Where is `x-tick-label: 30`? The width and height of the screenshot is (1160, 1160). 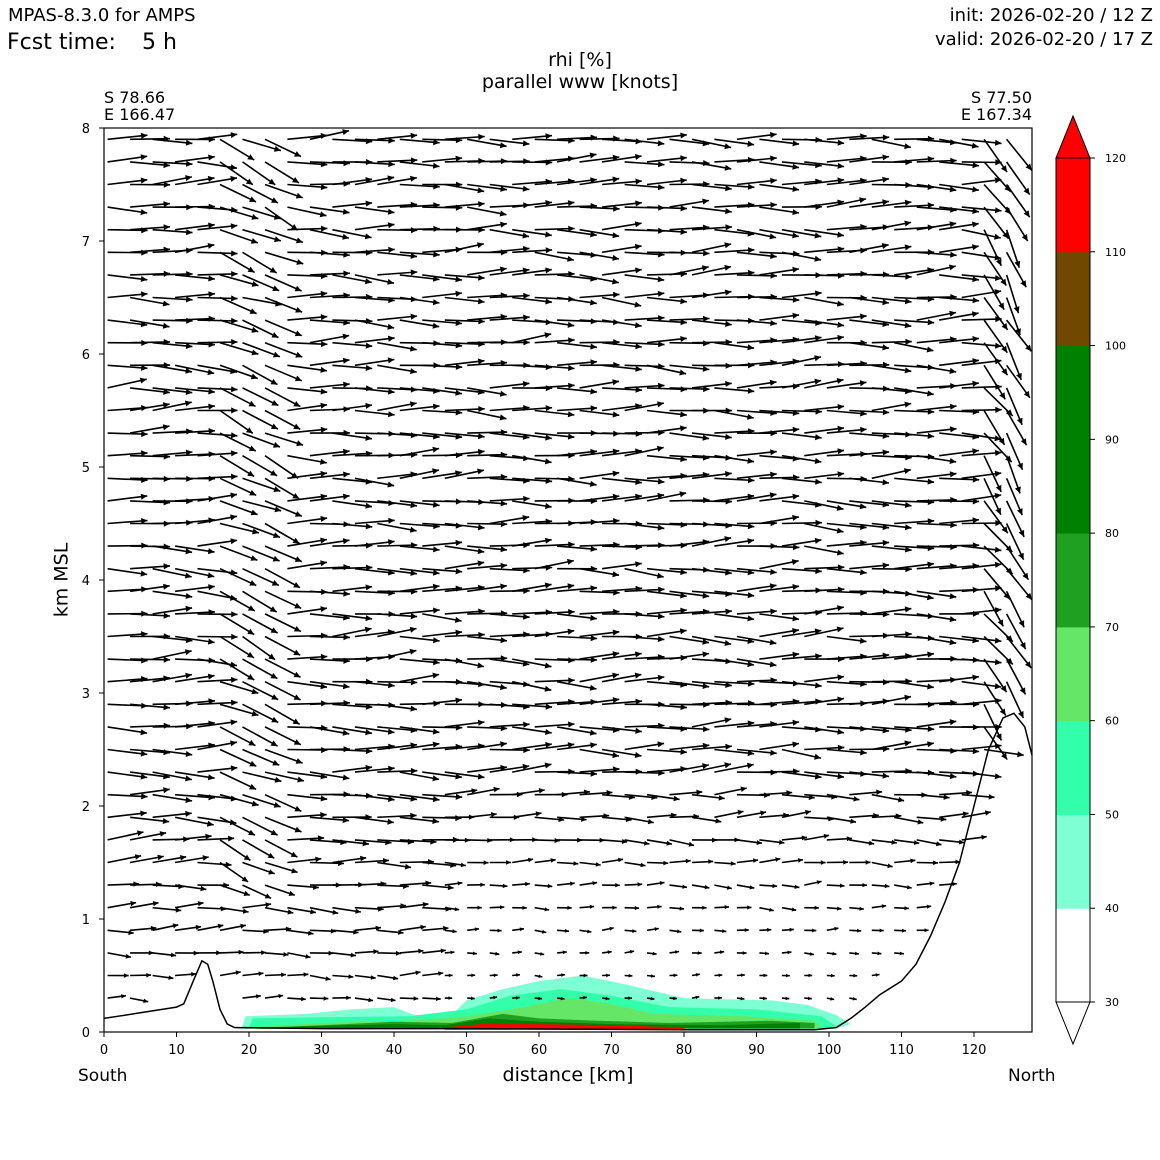
x-tick-label: 30 is located at coordinates (321, 1050).